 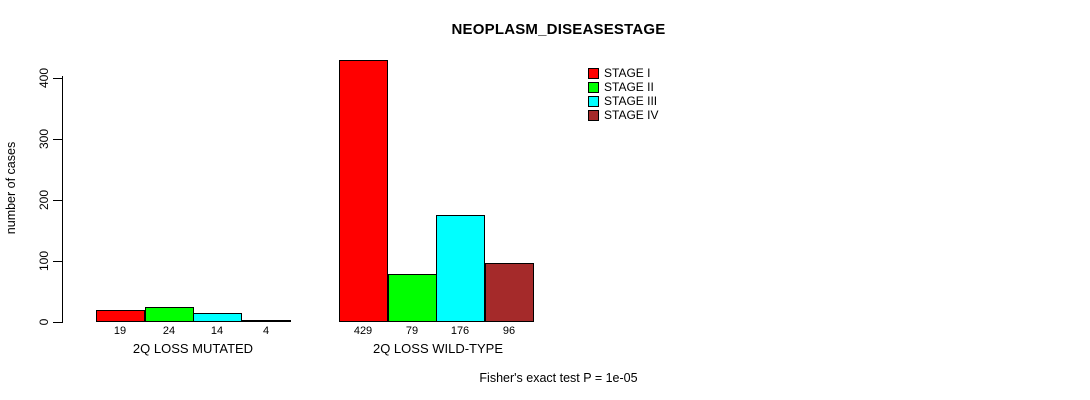 I want to click on legend-swatch-stage3, so click(x=593, y=101).